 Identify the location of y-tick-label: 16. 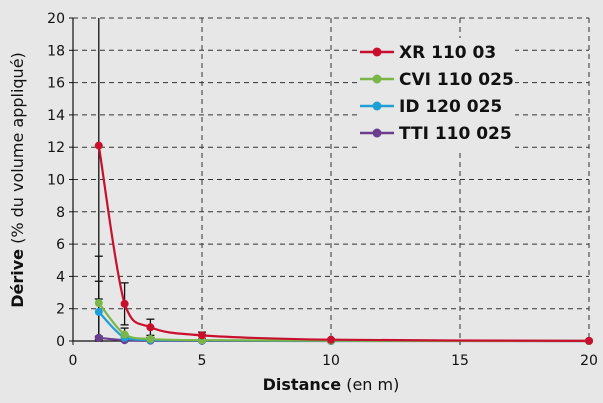
(56, 84).